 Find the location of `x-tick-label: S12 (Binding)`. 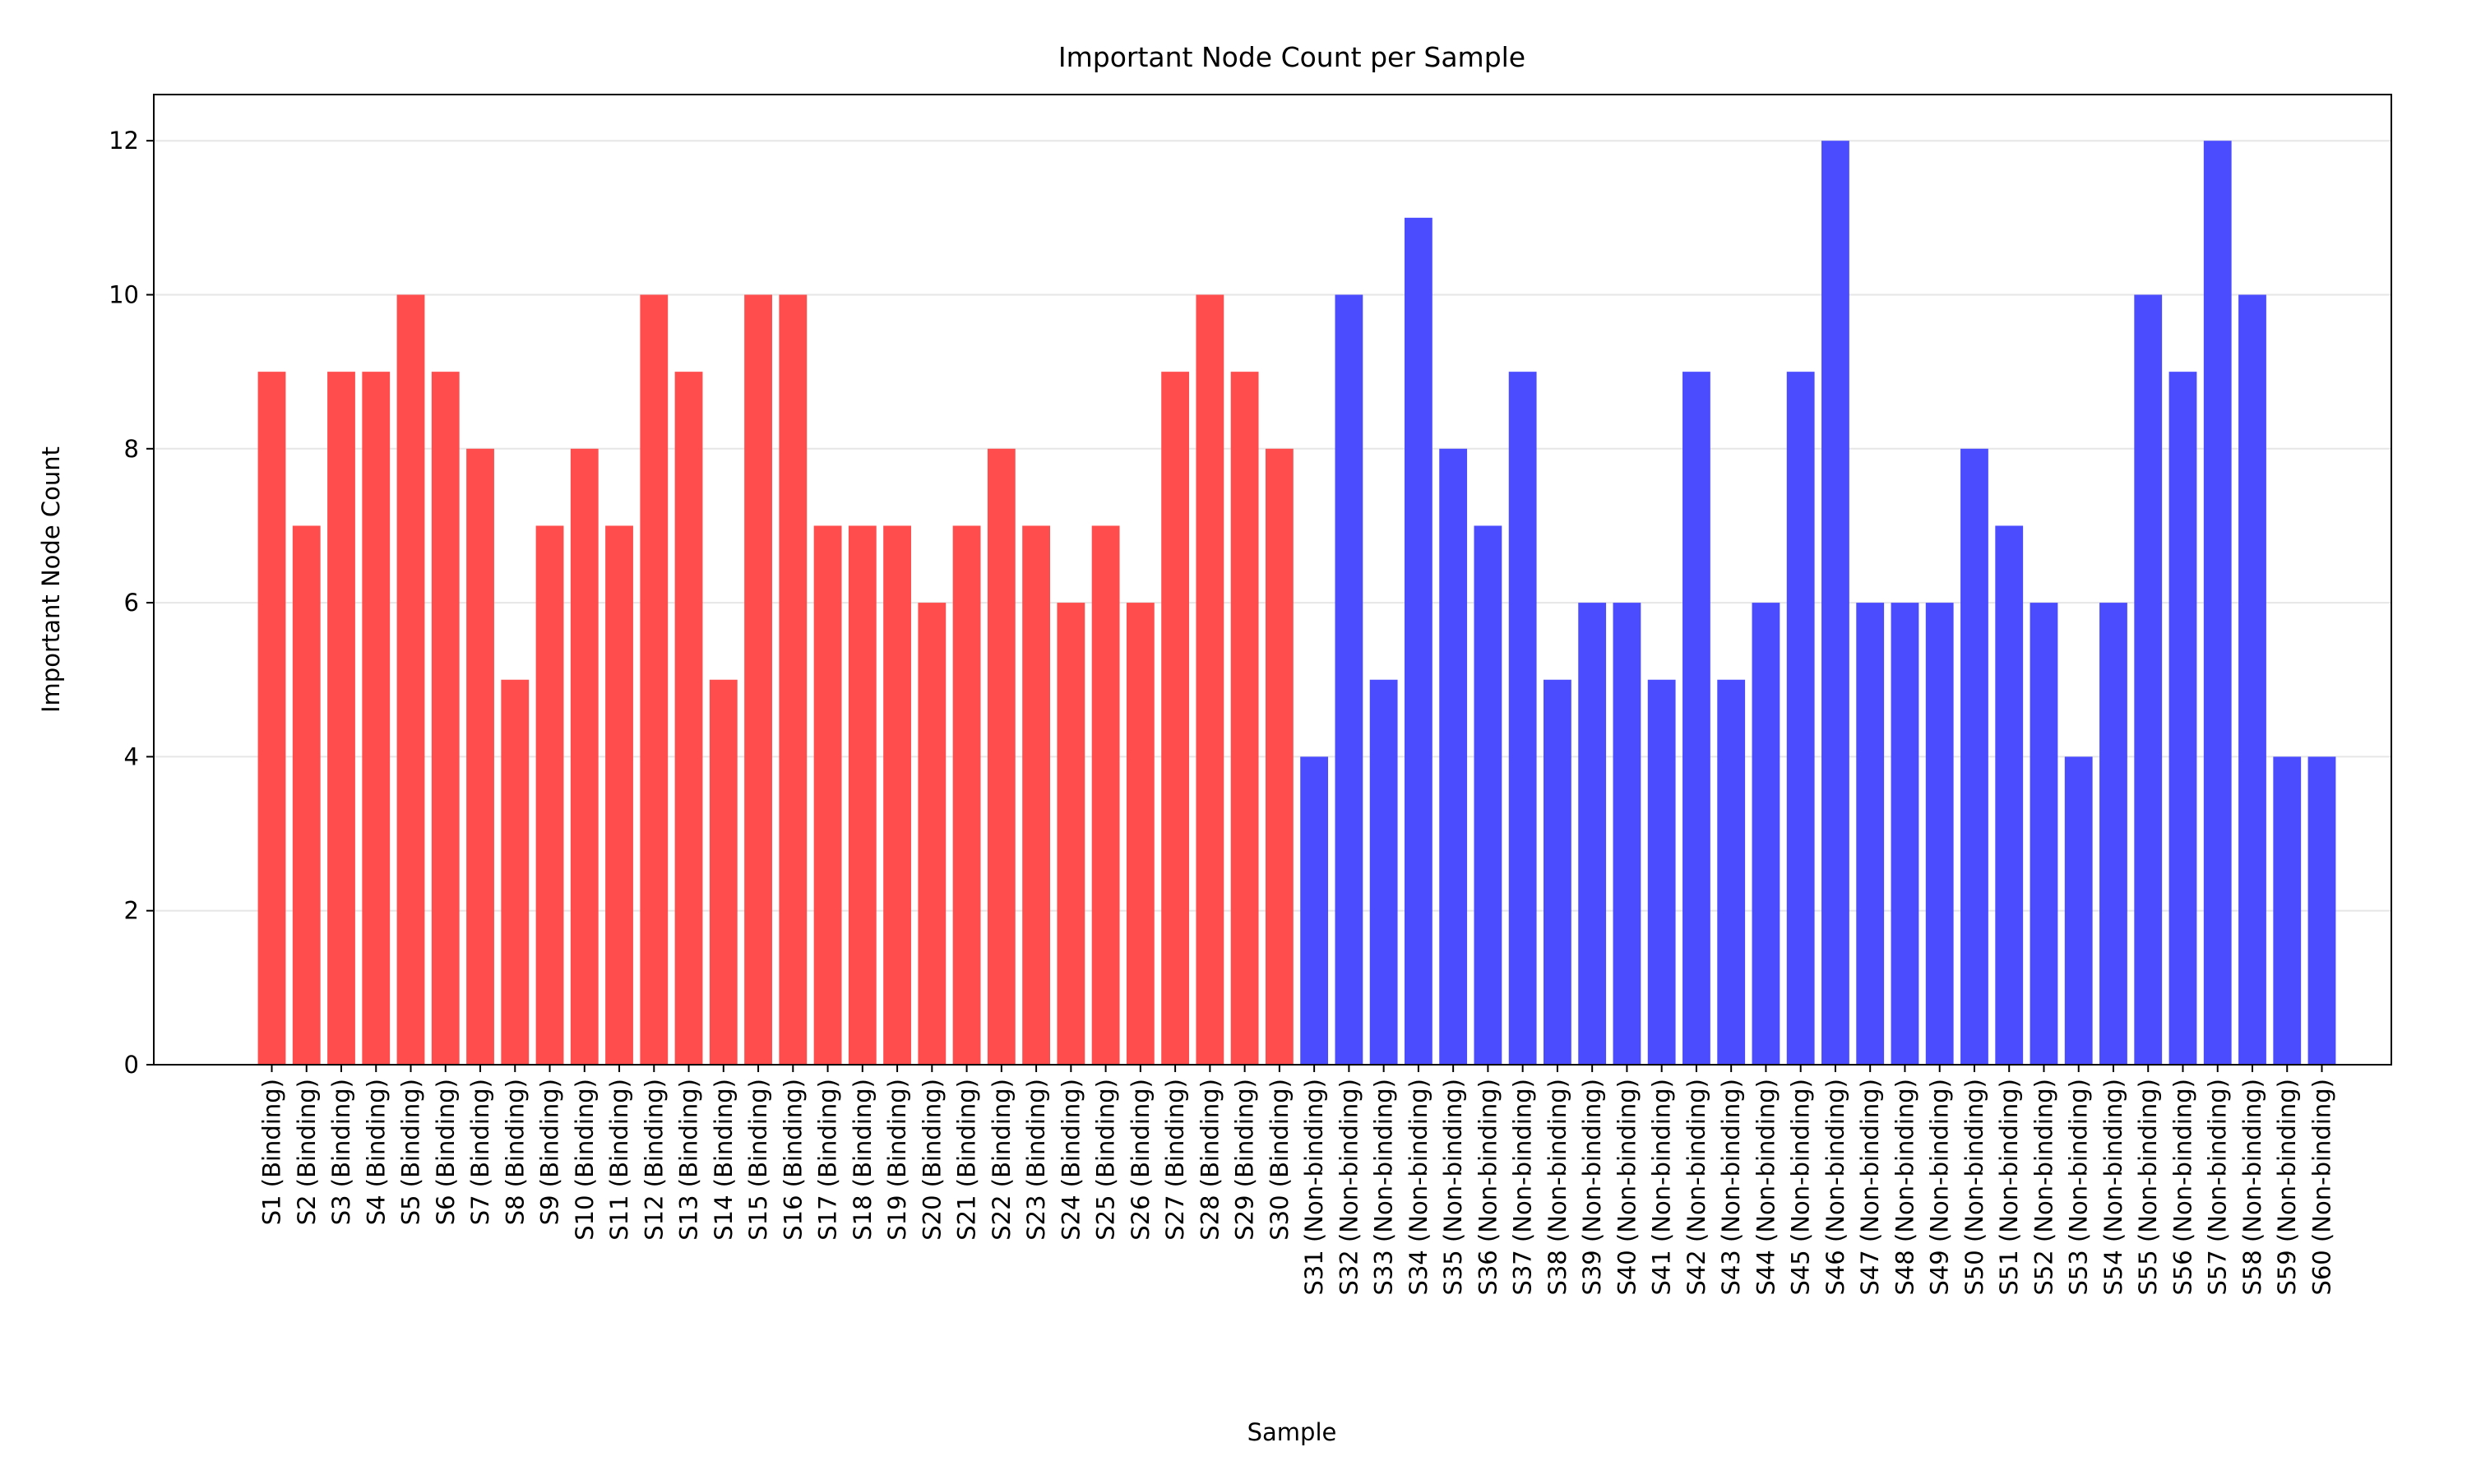

x-tick-label: S12 (Binding) is located at coordinates (654, 1160).